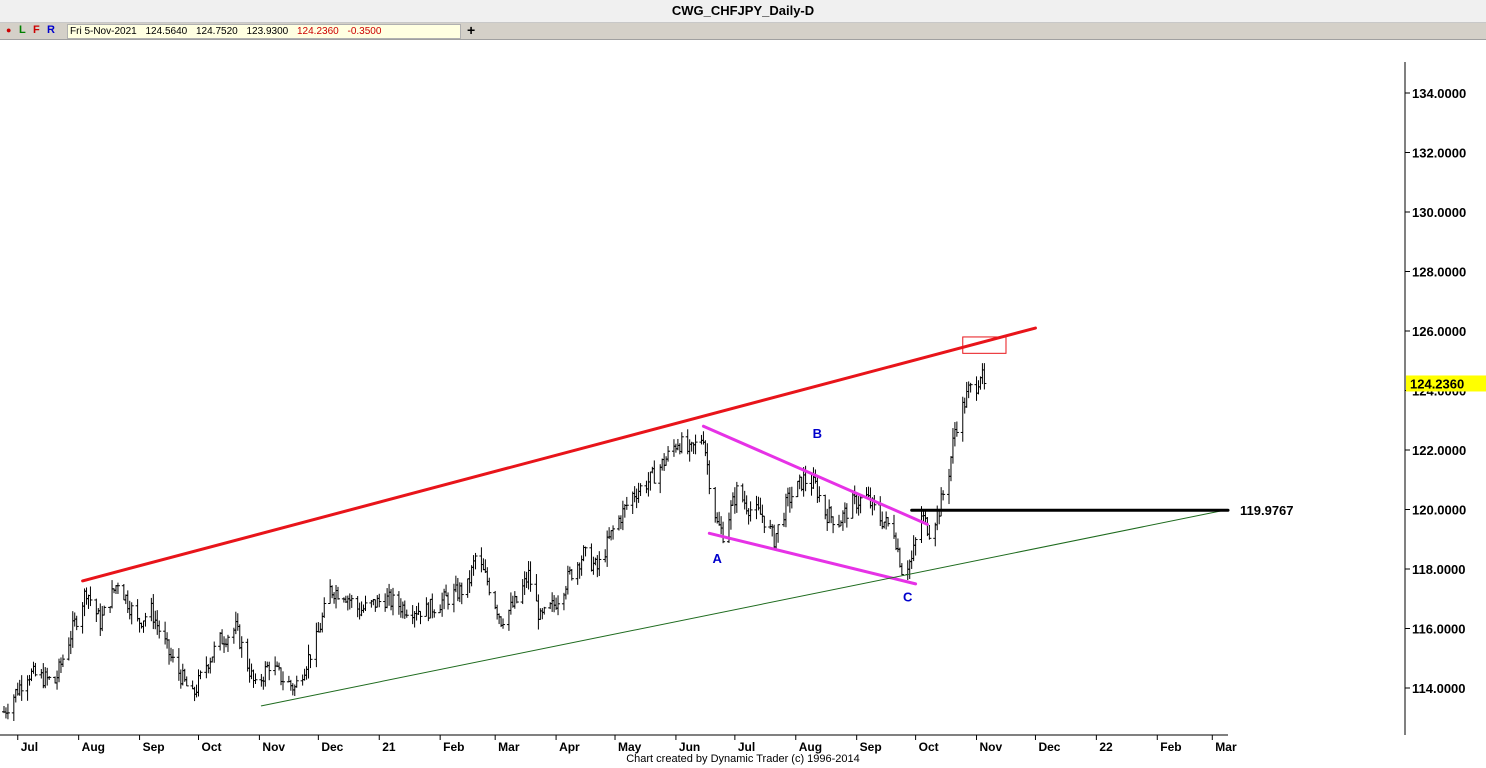 This screenshot has height=768, width=1486. Describe the element at coordinates (817, 433) in the screenshot. I see `wave-label-b: B` at that location.